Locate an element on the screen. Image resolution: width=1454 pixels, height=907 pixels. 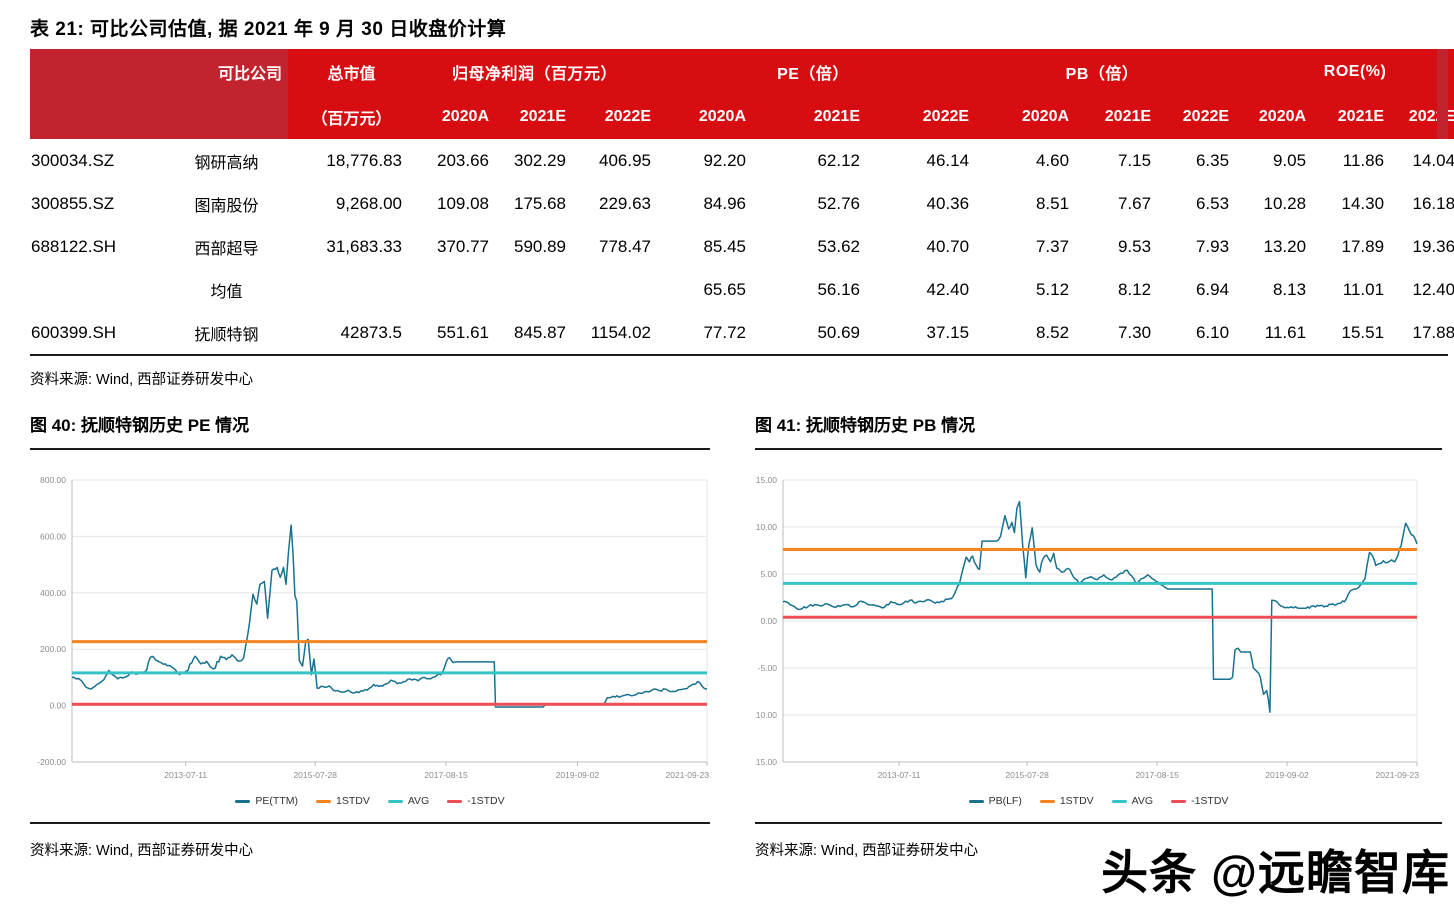
value-cell: 109.08 is located at coordinates (463, 203).